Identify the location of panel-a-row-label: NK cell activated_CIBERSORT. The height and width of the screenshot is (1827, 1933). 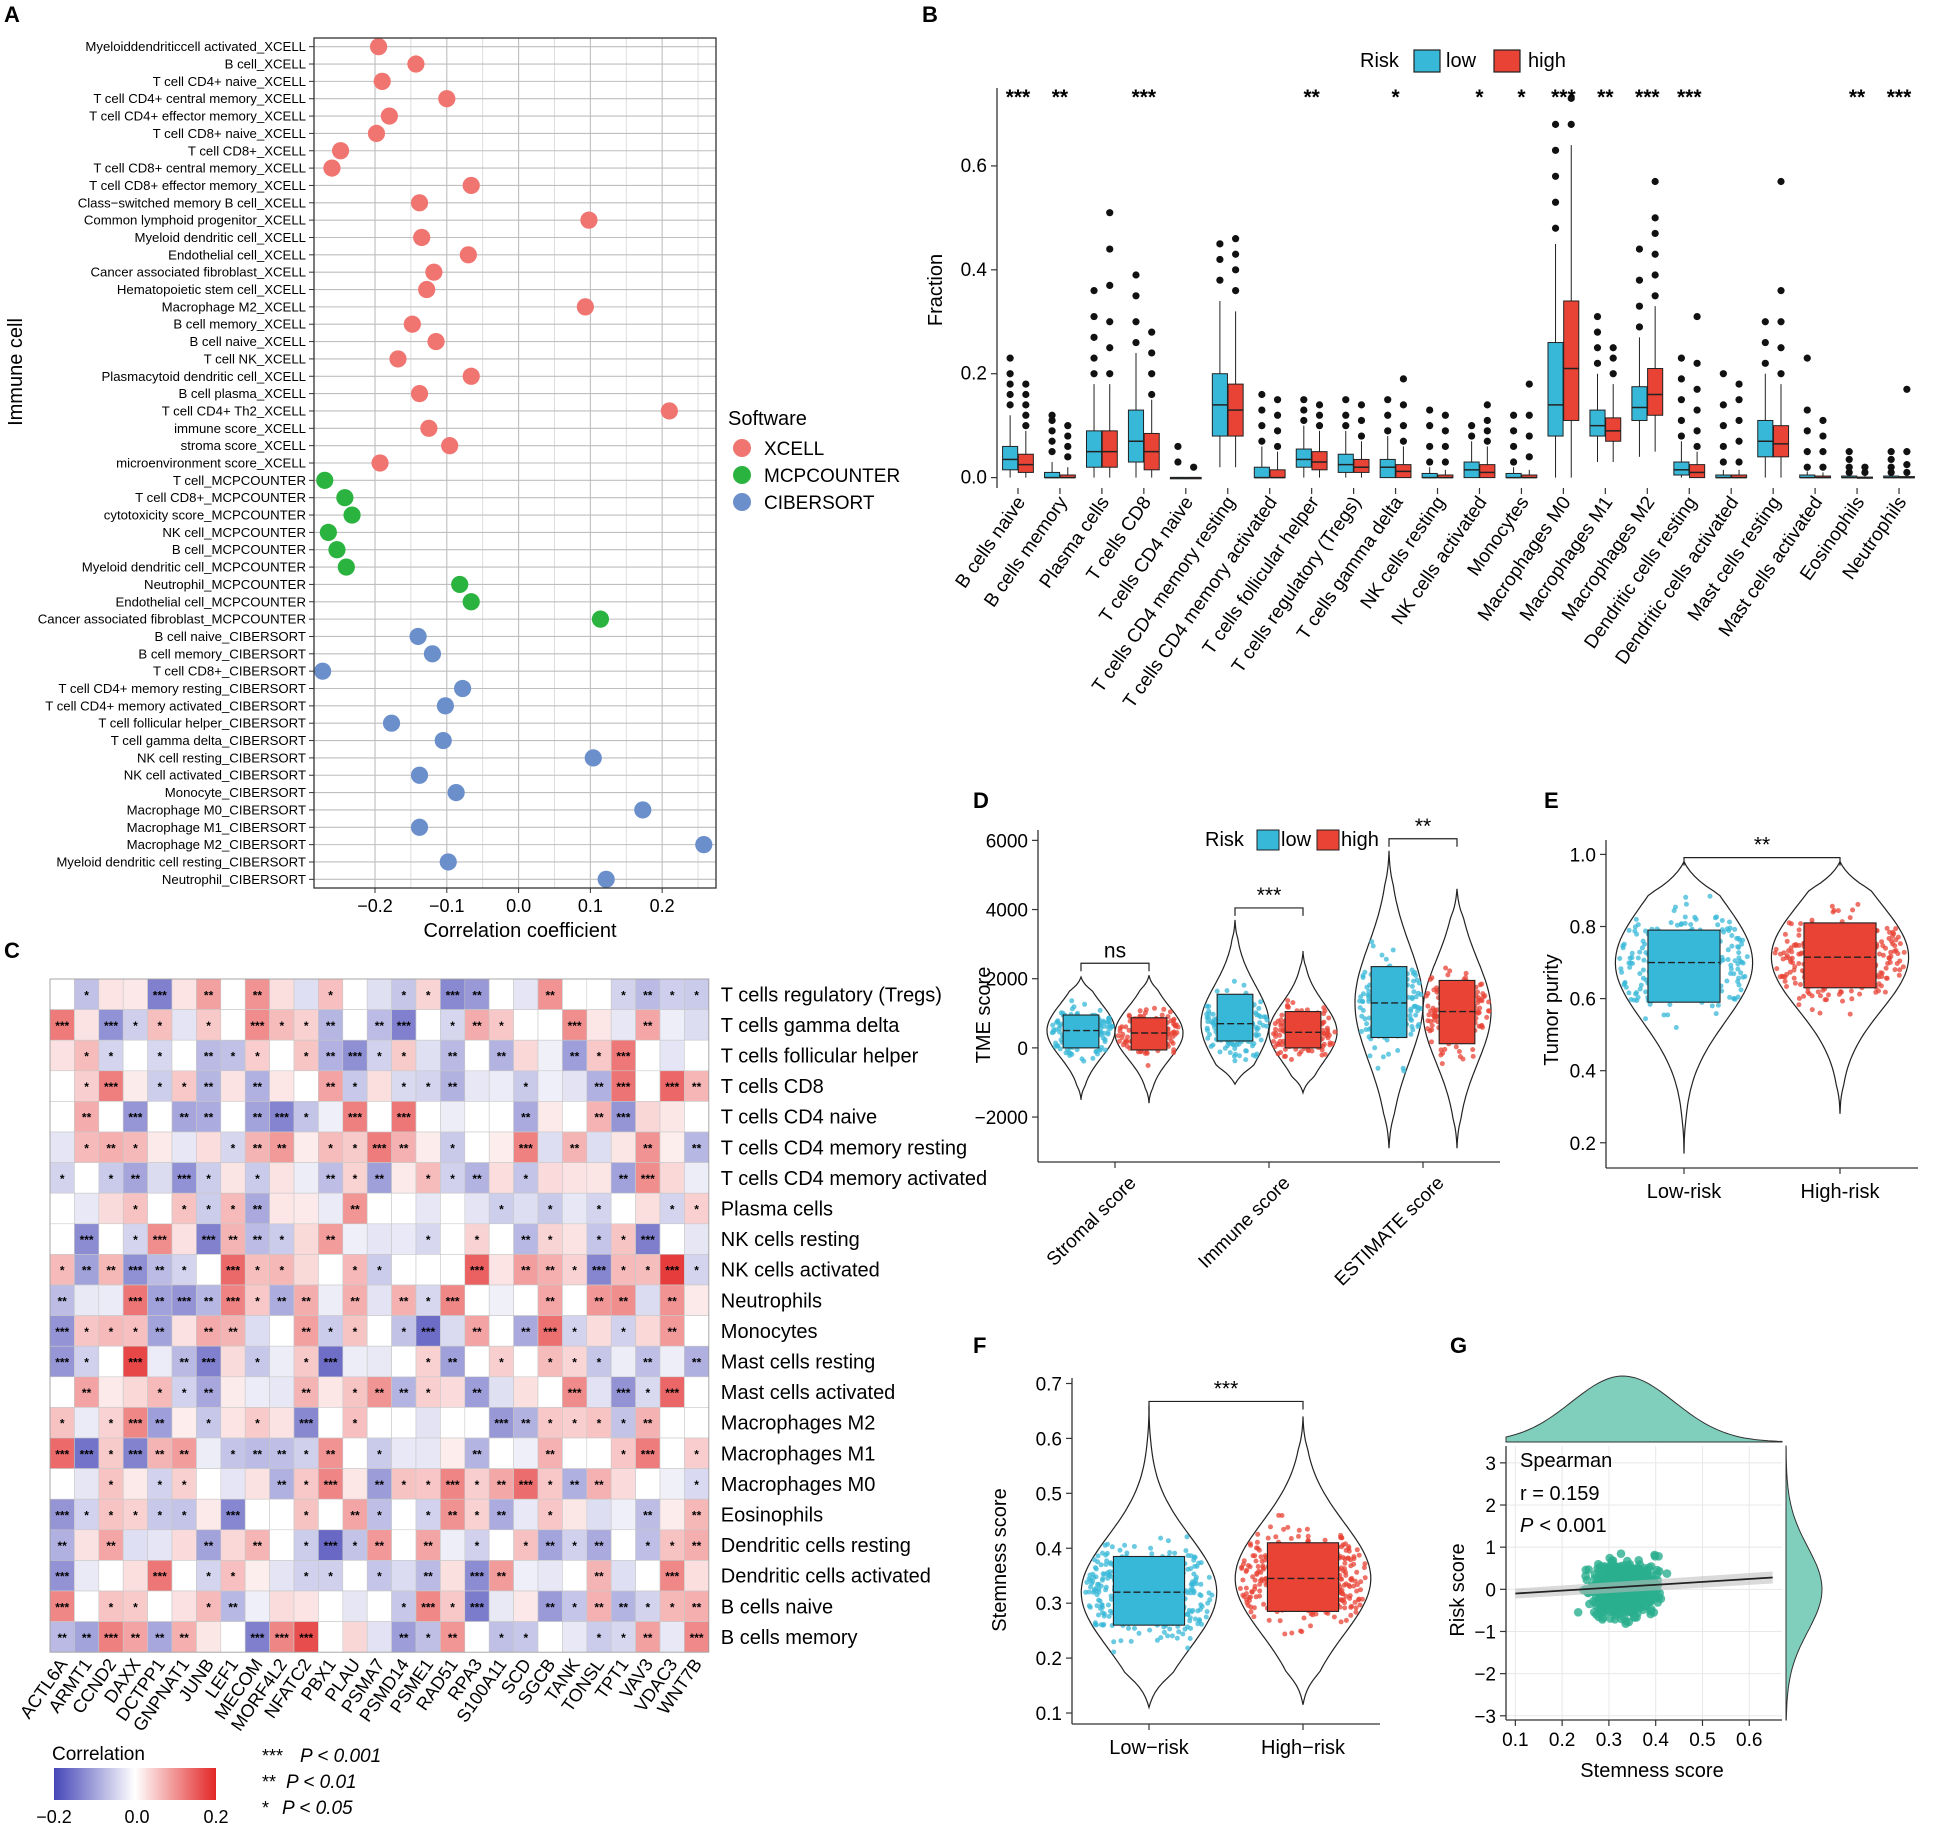
(215, 775).